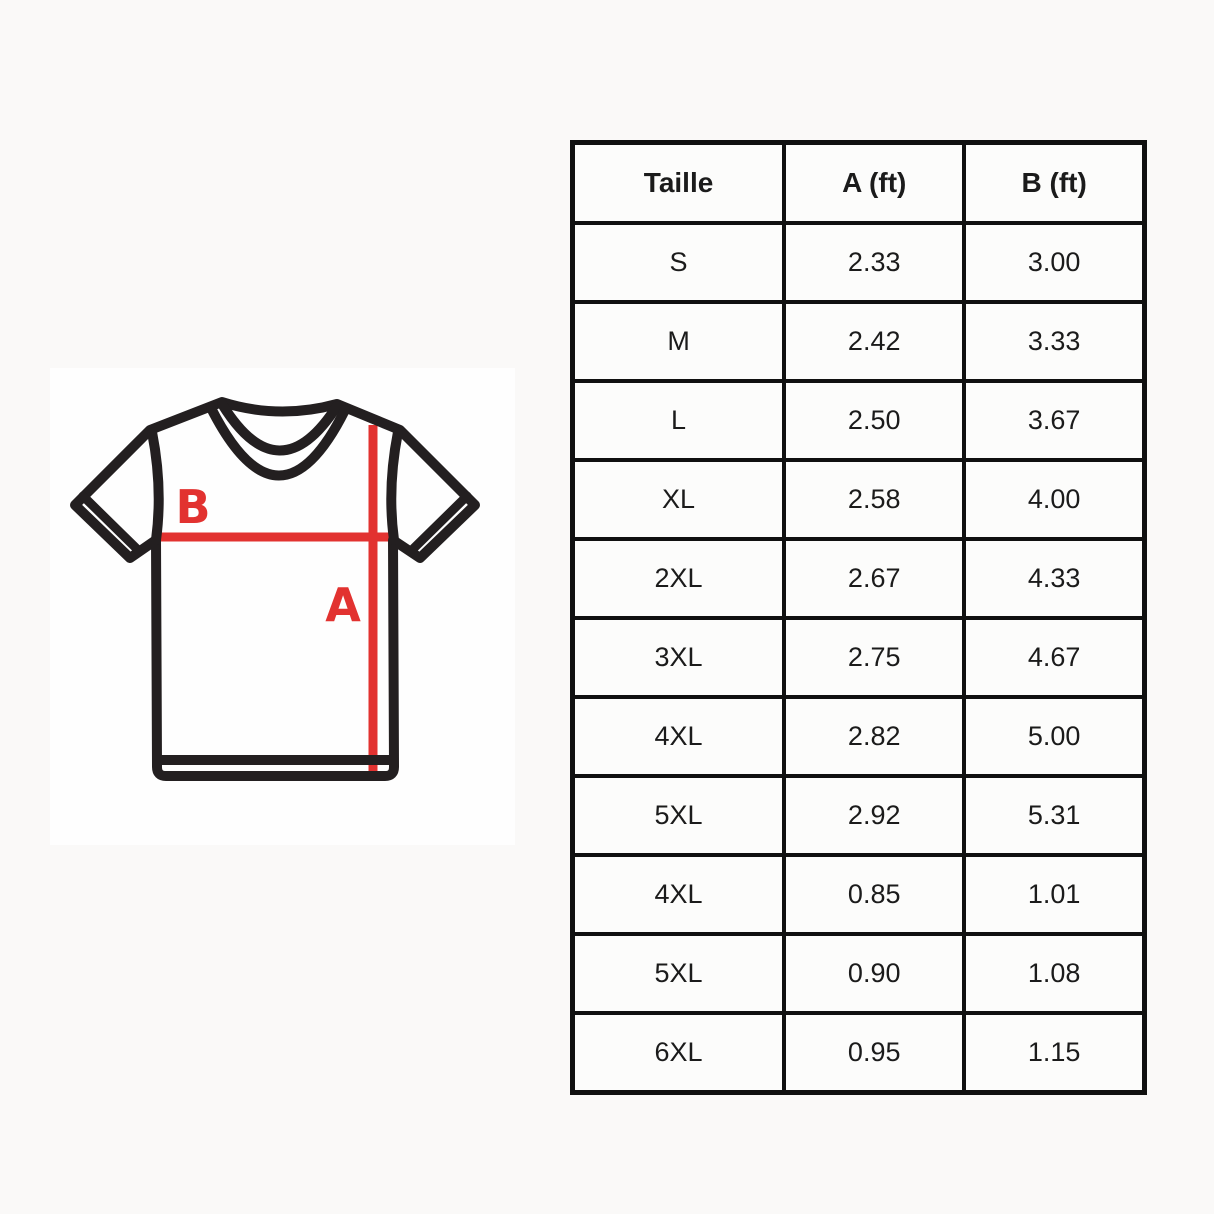  I want to click on size-cell: 6XL, so click(678, 1053).